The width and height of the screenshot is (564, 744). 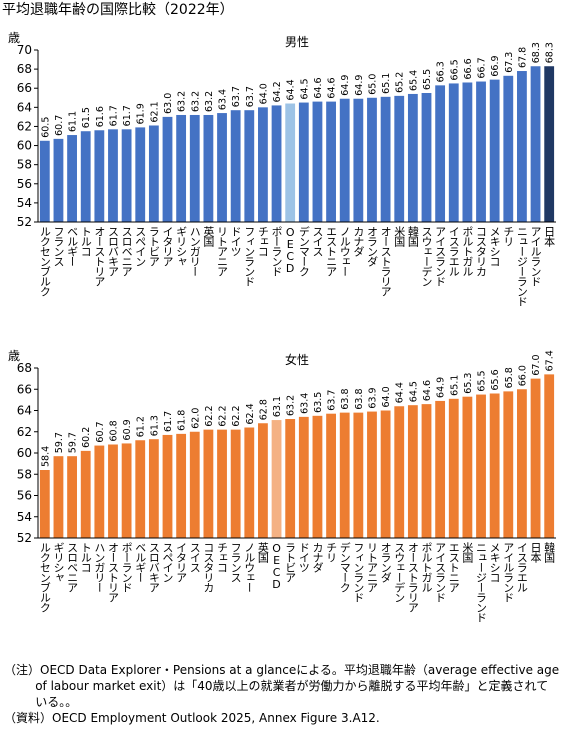 What do you see at coordinates (100, 116) in the screenshot?
I see `value-label: 61.6` at bounding box center [100, 116].